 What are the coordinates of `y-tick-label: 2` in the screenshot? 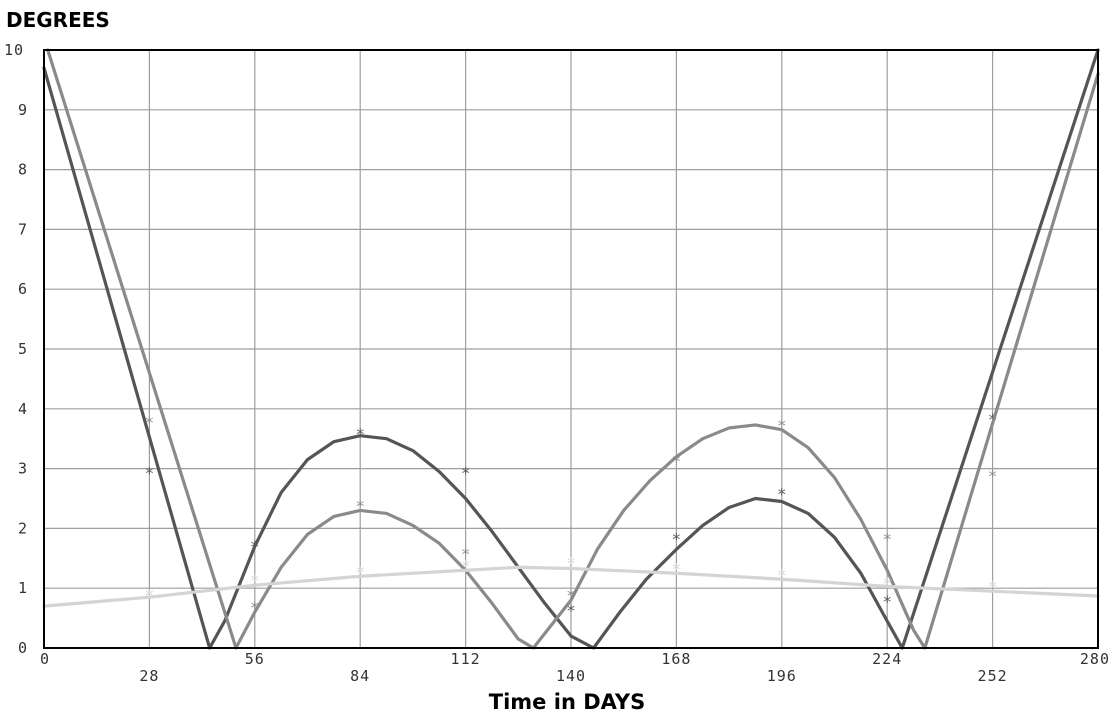 It's located at (23, 528).